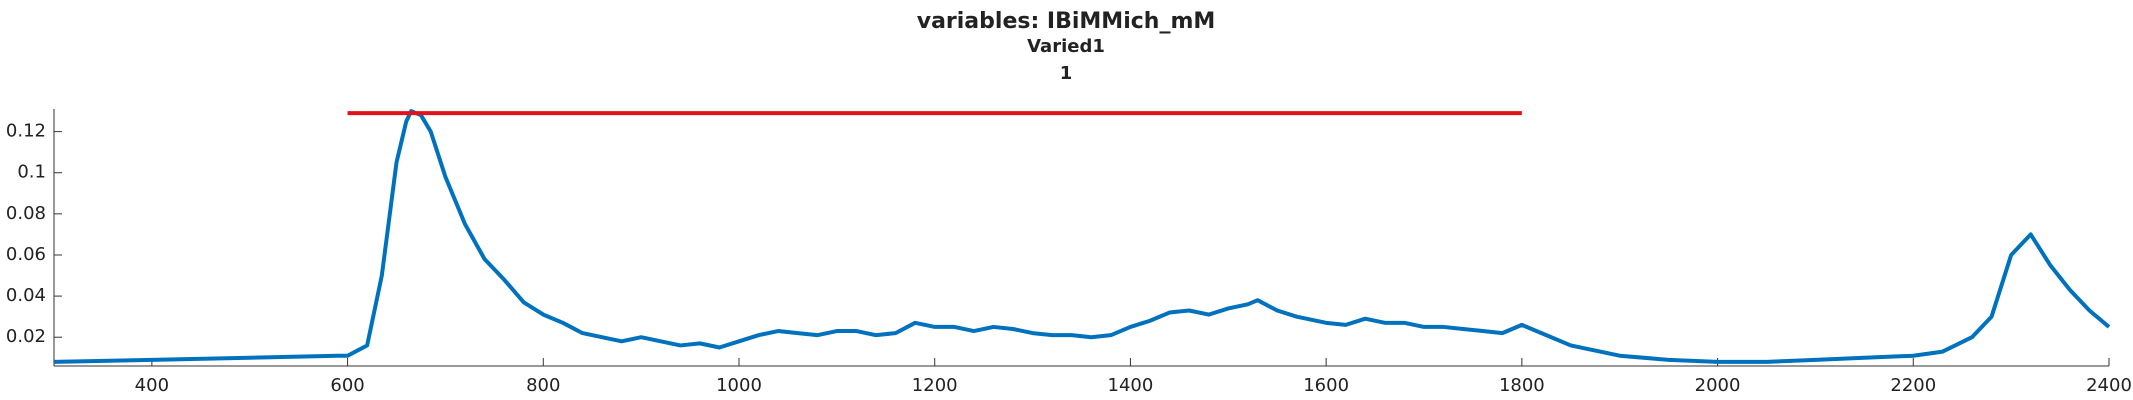 This screenshot has height=400, width=2133. I want to click on x-tick-label: 2000, so click(1718, 385).